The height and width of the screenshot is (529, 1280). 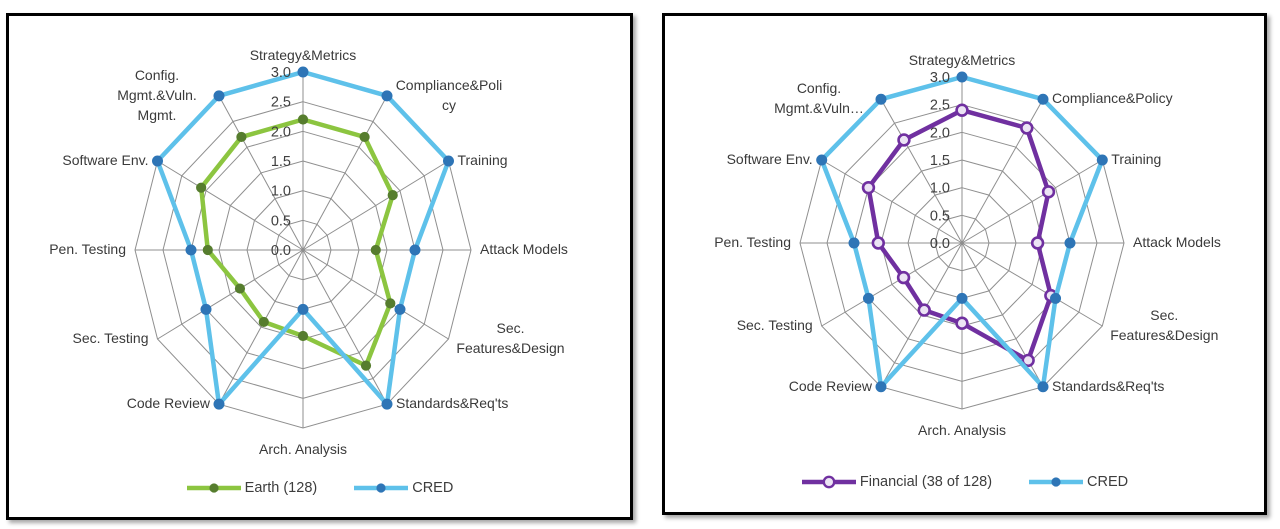 I want to click on legend-label: Earth (128), so click(x=281, y=488).